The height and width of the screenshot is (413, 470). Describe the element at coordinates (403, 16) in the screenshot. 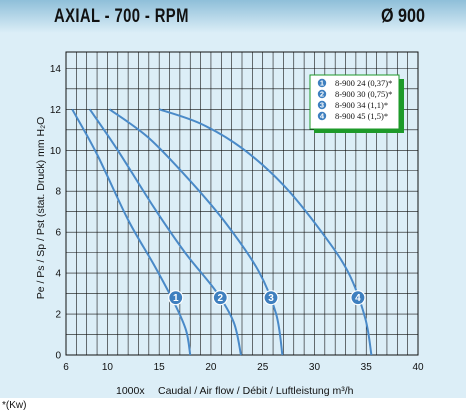

I see `diameter-label: Ø 900` at that location.